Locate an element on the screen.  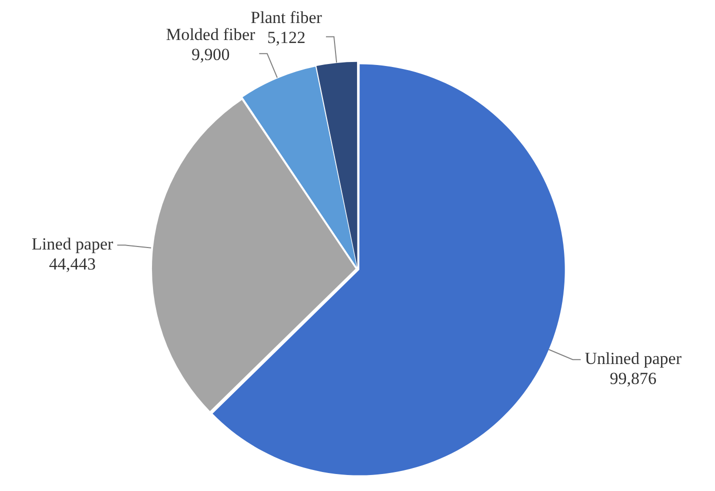
slice-label: Molded fiber is located at coordinates (211, 34).